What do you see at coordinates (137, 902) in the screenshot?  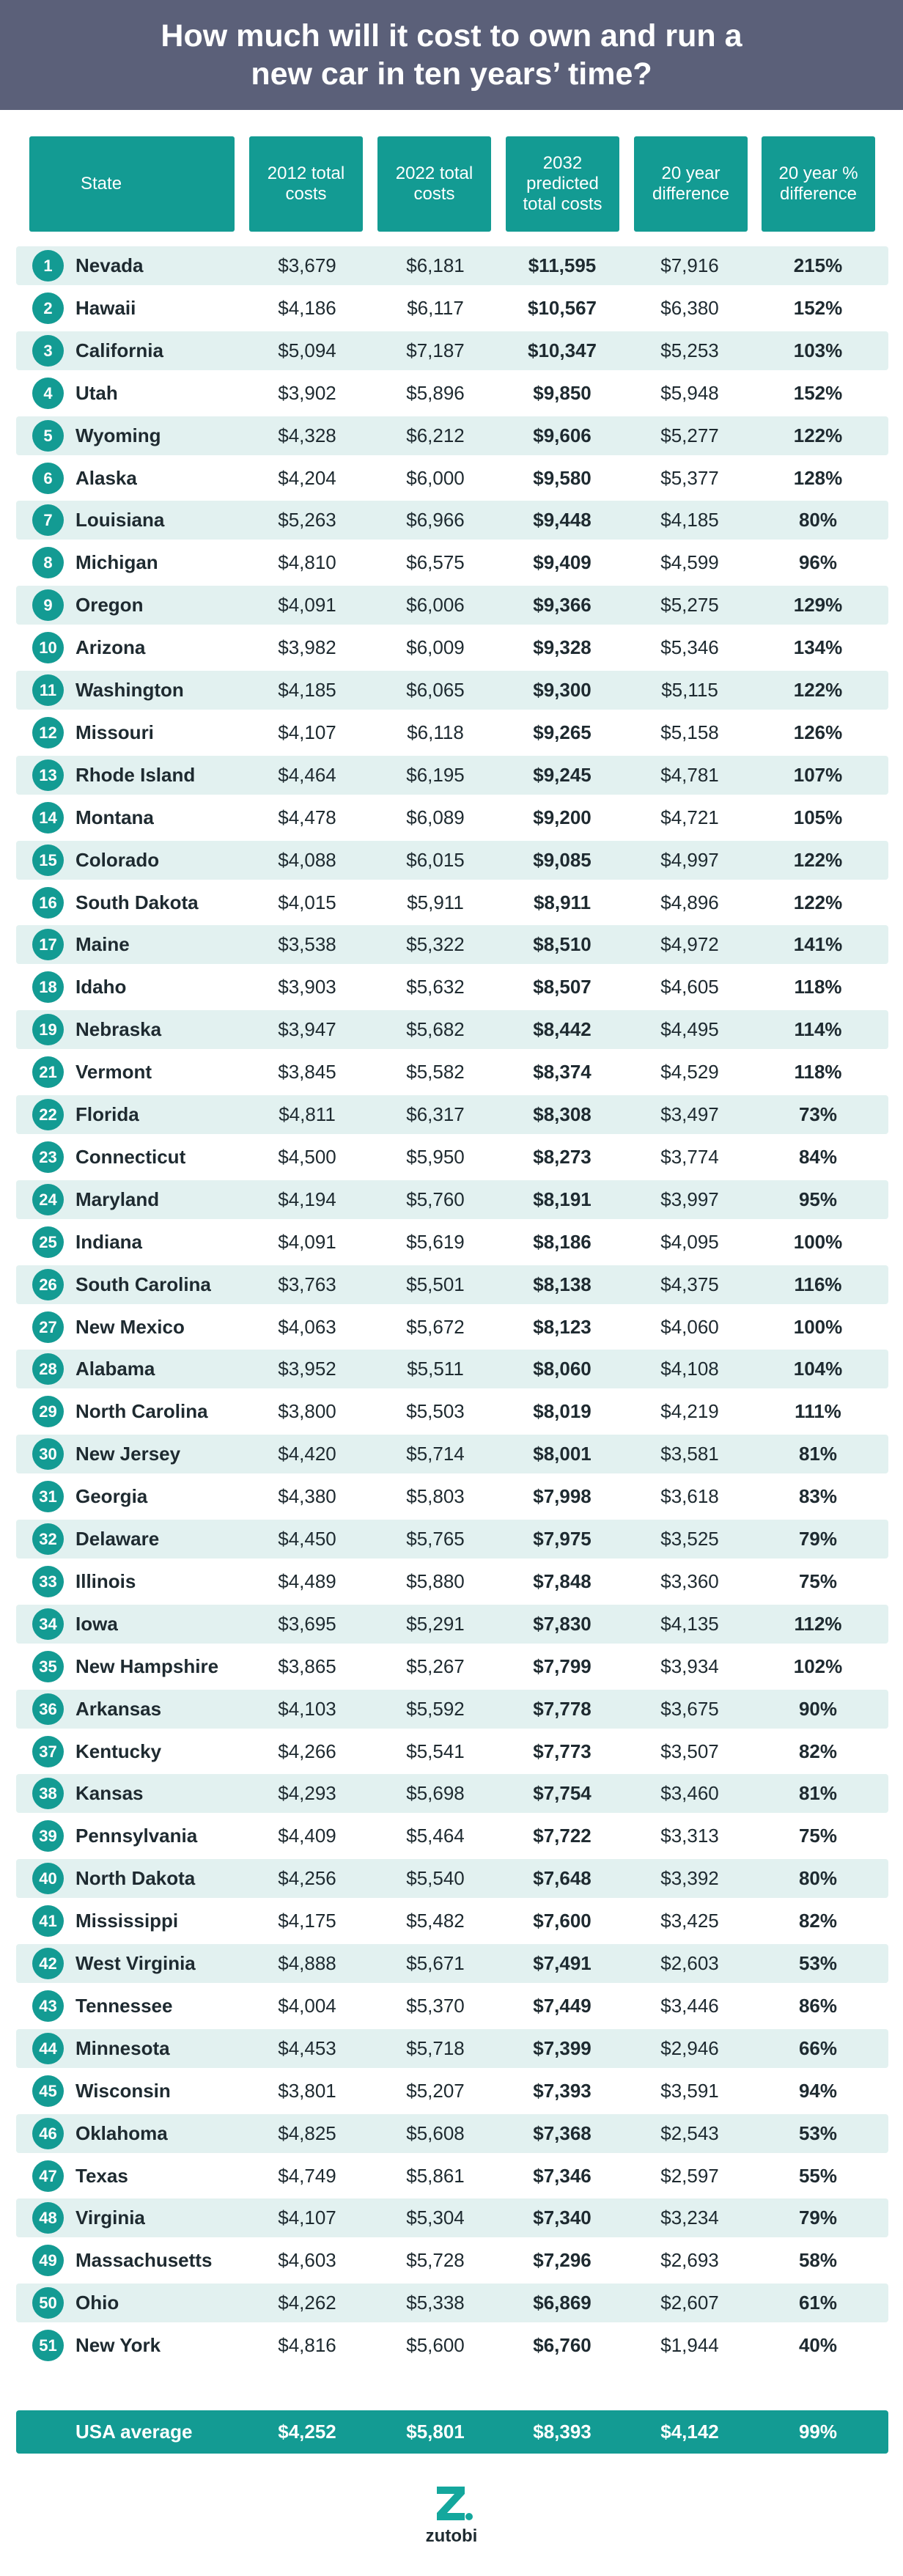 I see `state-name: South Dakota` at bounding box center [137, 902].